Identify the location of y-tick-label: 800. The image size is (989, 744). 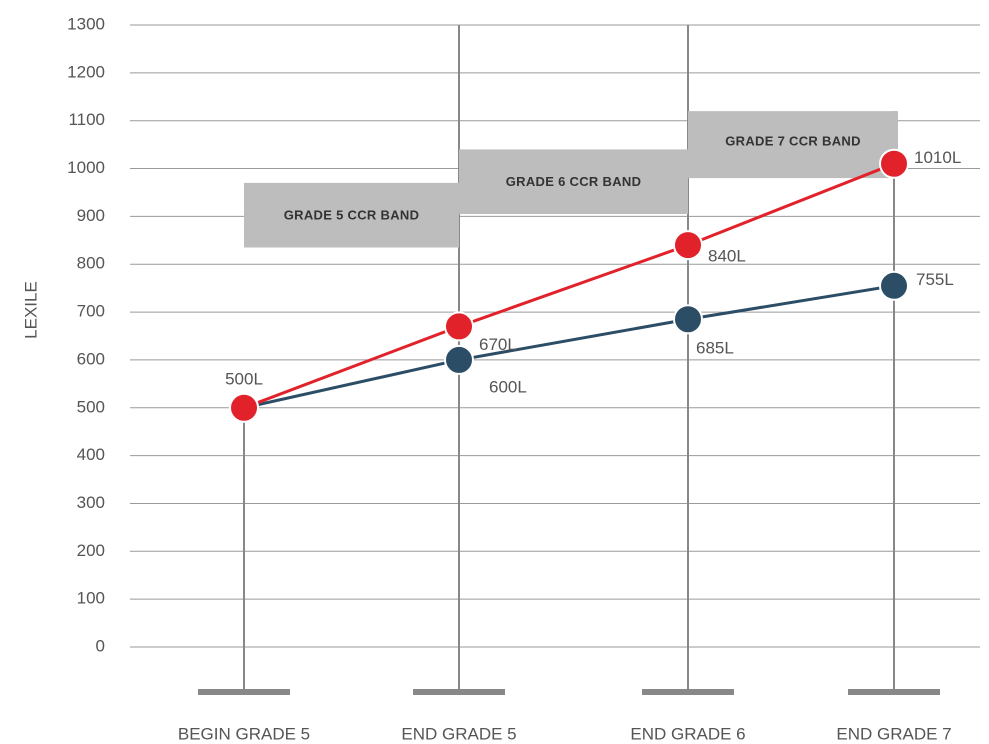
(91, 263).